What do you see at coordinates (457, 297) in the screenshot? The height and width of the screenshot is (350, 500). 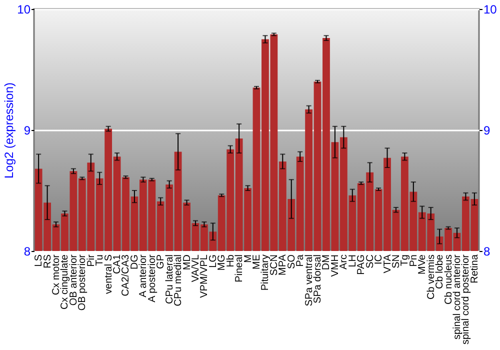 I see `x-tick-label: spinal cord anterior` at bounding box center [457, 297].